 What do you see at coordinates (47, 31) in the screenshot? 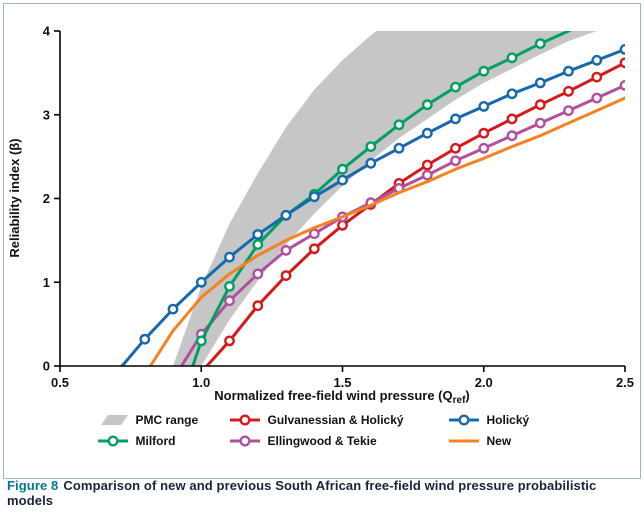
I see `y-tick-label: 4` at bounding box center [47, 31].